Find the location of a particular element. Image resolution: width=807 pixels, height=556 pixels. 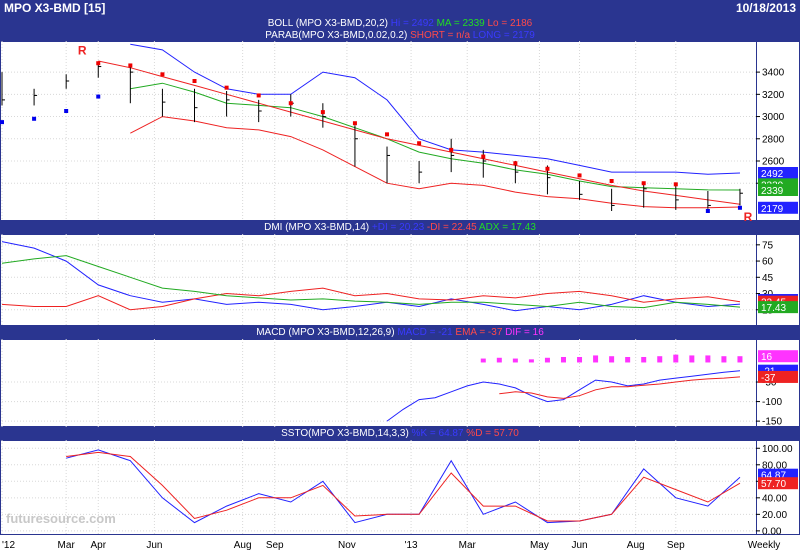

macd-tag: -37 is located at coordinates (768, 378).